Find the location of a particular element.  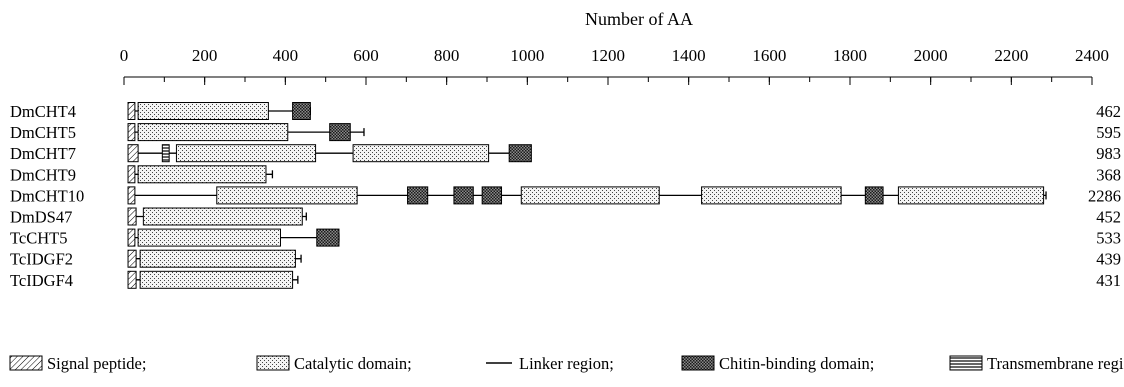

protein-length: 2286 is located at coordinates (1104, 195).